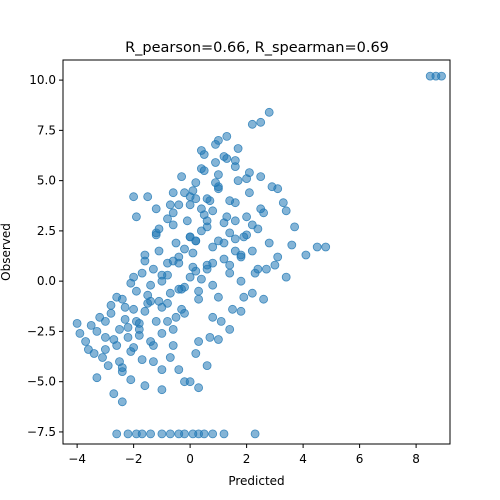  I want to click on x-axis-ticks: −4 −2 0 2 4 6 8, so click(244, 455).